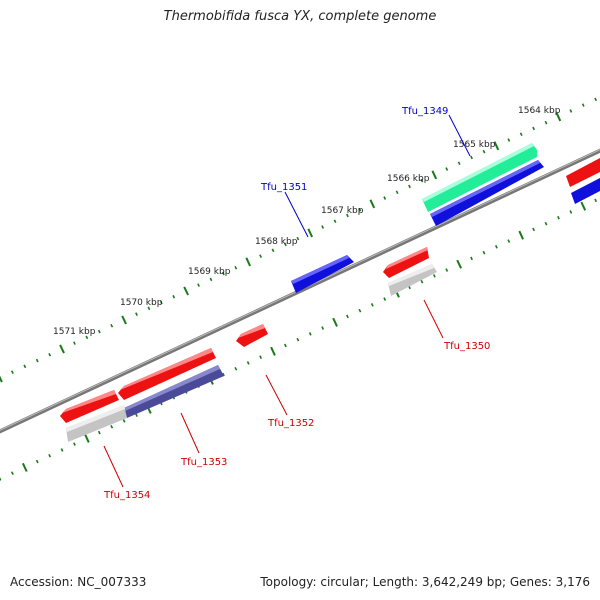 The height and width of the screenshot is (600, 600). Describe the element at coordinates (466, 346) in the screenshot. I see `gene-label-tfu-1350: Tfu_1350` at that location.